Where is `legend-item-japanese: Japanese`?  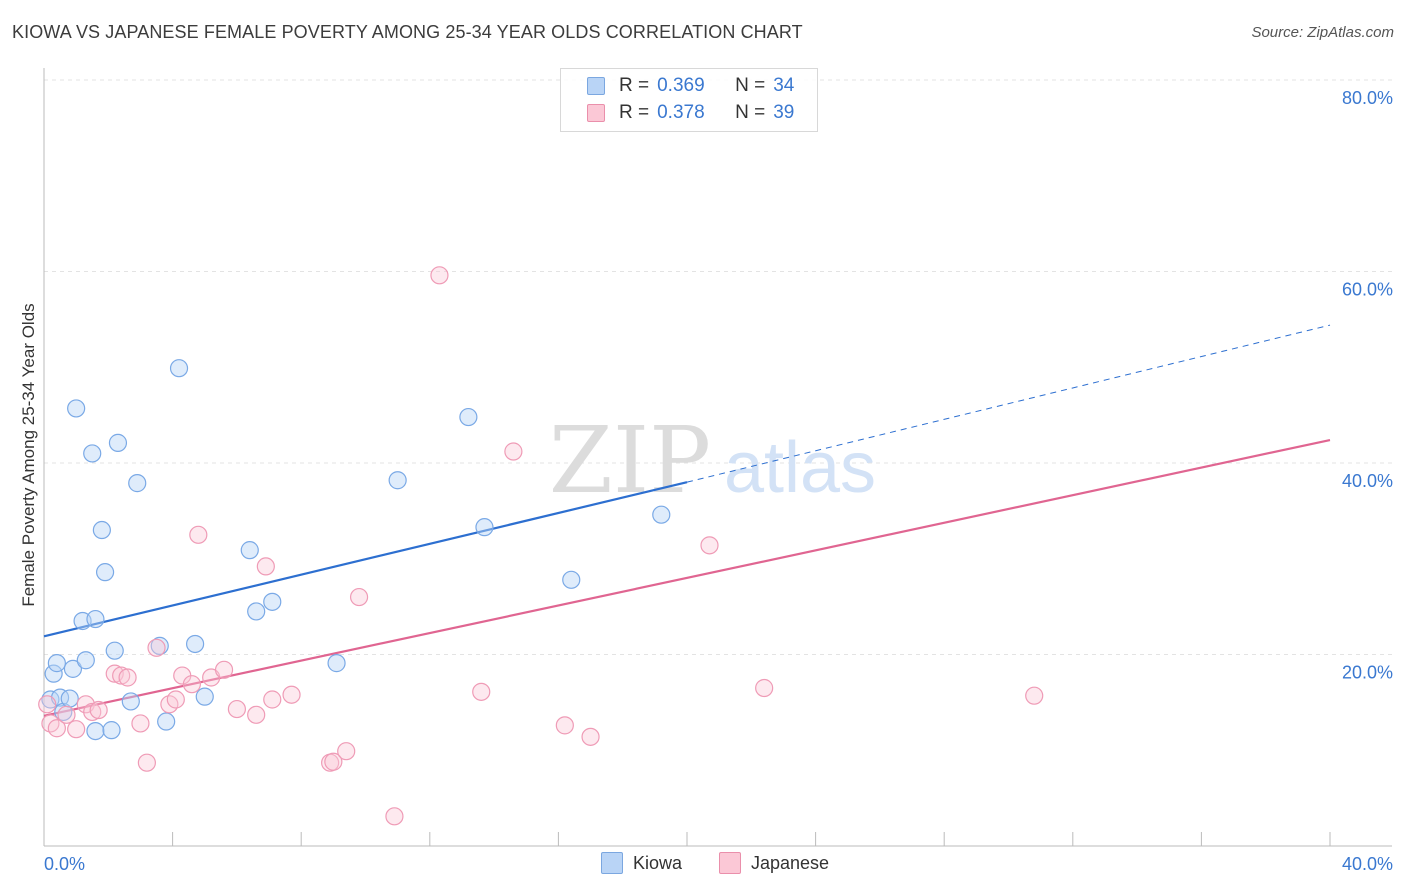
legend-item-japanese: Japanese is located at coordinates (774, 863).